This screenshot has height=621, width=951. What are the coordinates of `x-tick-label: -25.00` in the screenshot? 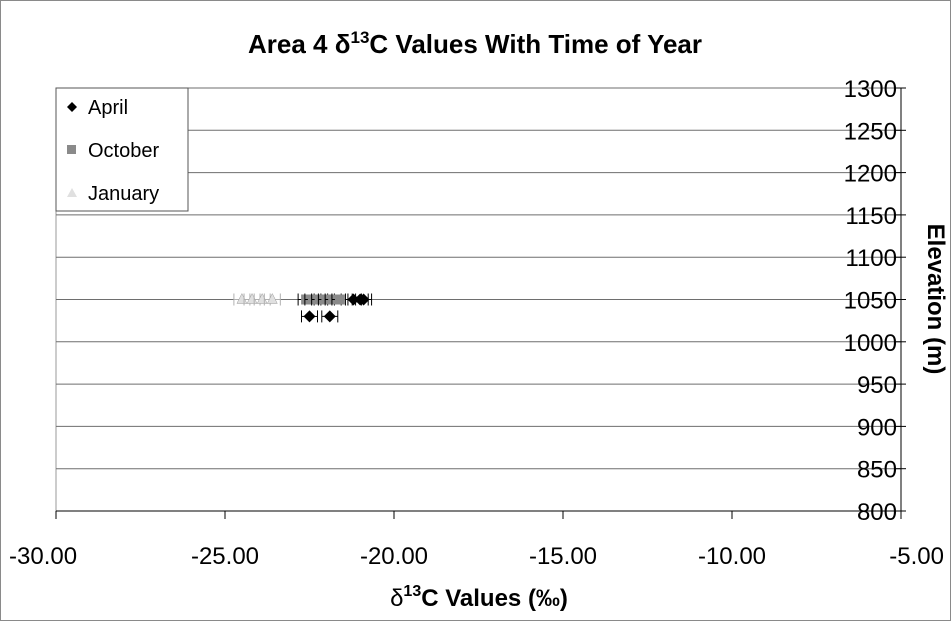 It's located at (225, 556).